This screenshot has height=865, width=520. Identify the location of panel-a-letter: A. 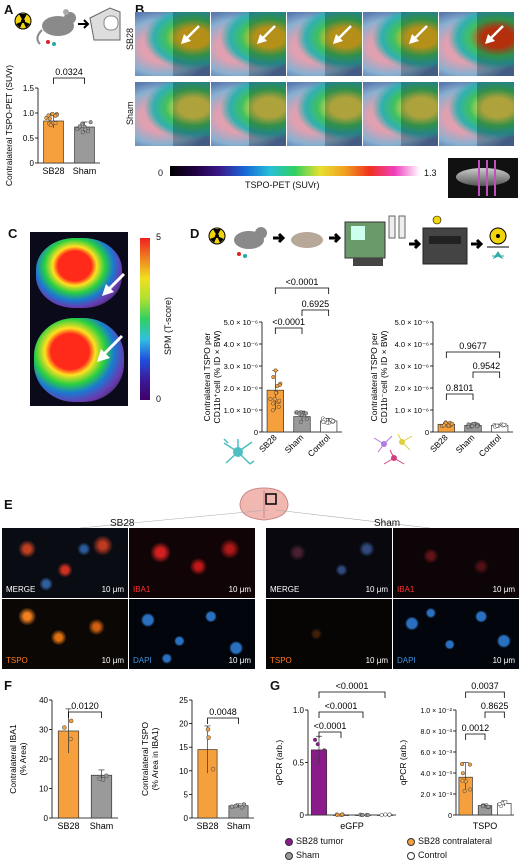
(9, 9).